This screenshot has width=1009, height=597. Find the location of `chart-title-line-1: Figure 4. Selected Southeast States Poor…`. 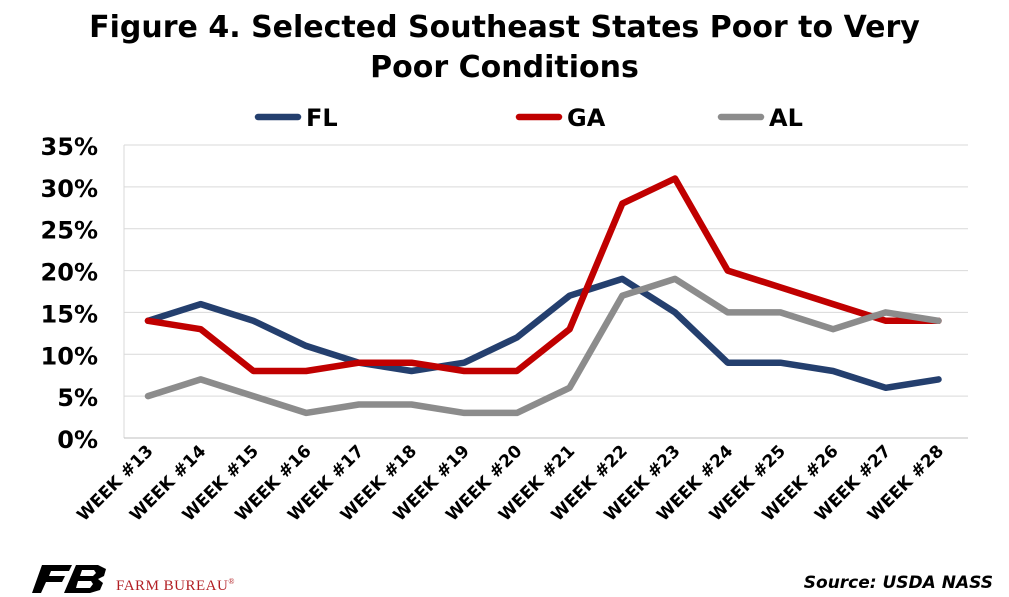

chart-title-line-1: Figure 4. Selected Southeast States Poor… is located at coordinates (504, 27).